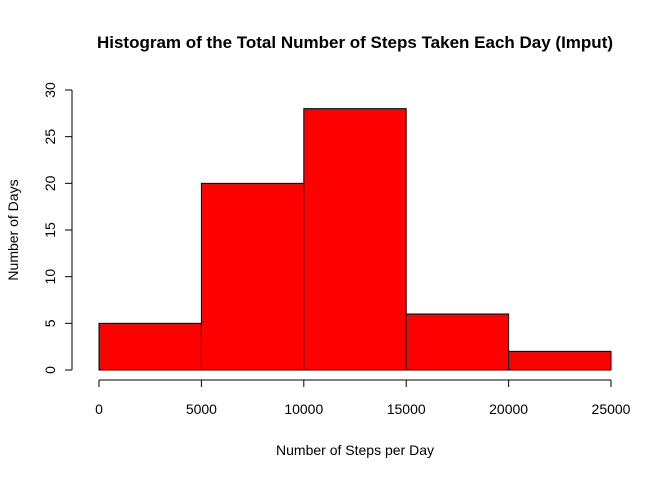 Image resolution: width=672 pixels, height=480 pixels. I want to click on y-tick-label: 5, so click(50, 323).